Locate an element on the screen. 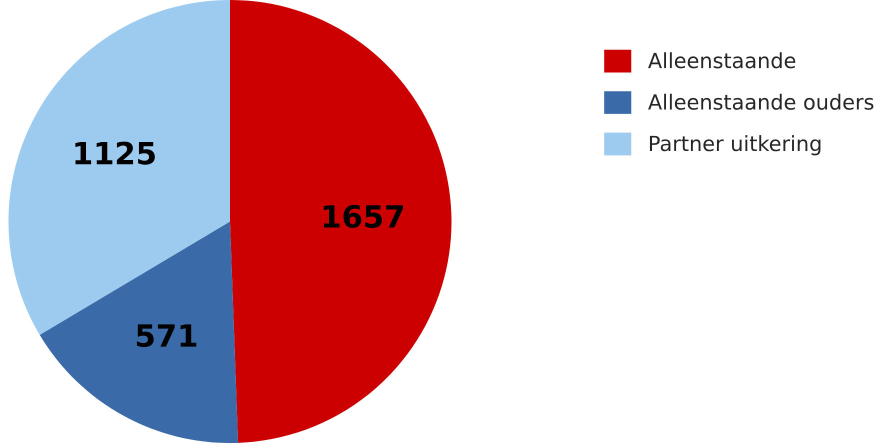 The height and width of the screenshot is (443, 887). legend-label: Alleenstaande ouders is located at coordinates (761, 102).